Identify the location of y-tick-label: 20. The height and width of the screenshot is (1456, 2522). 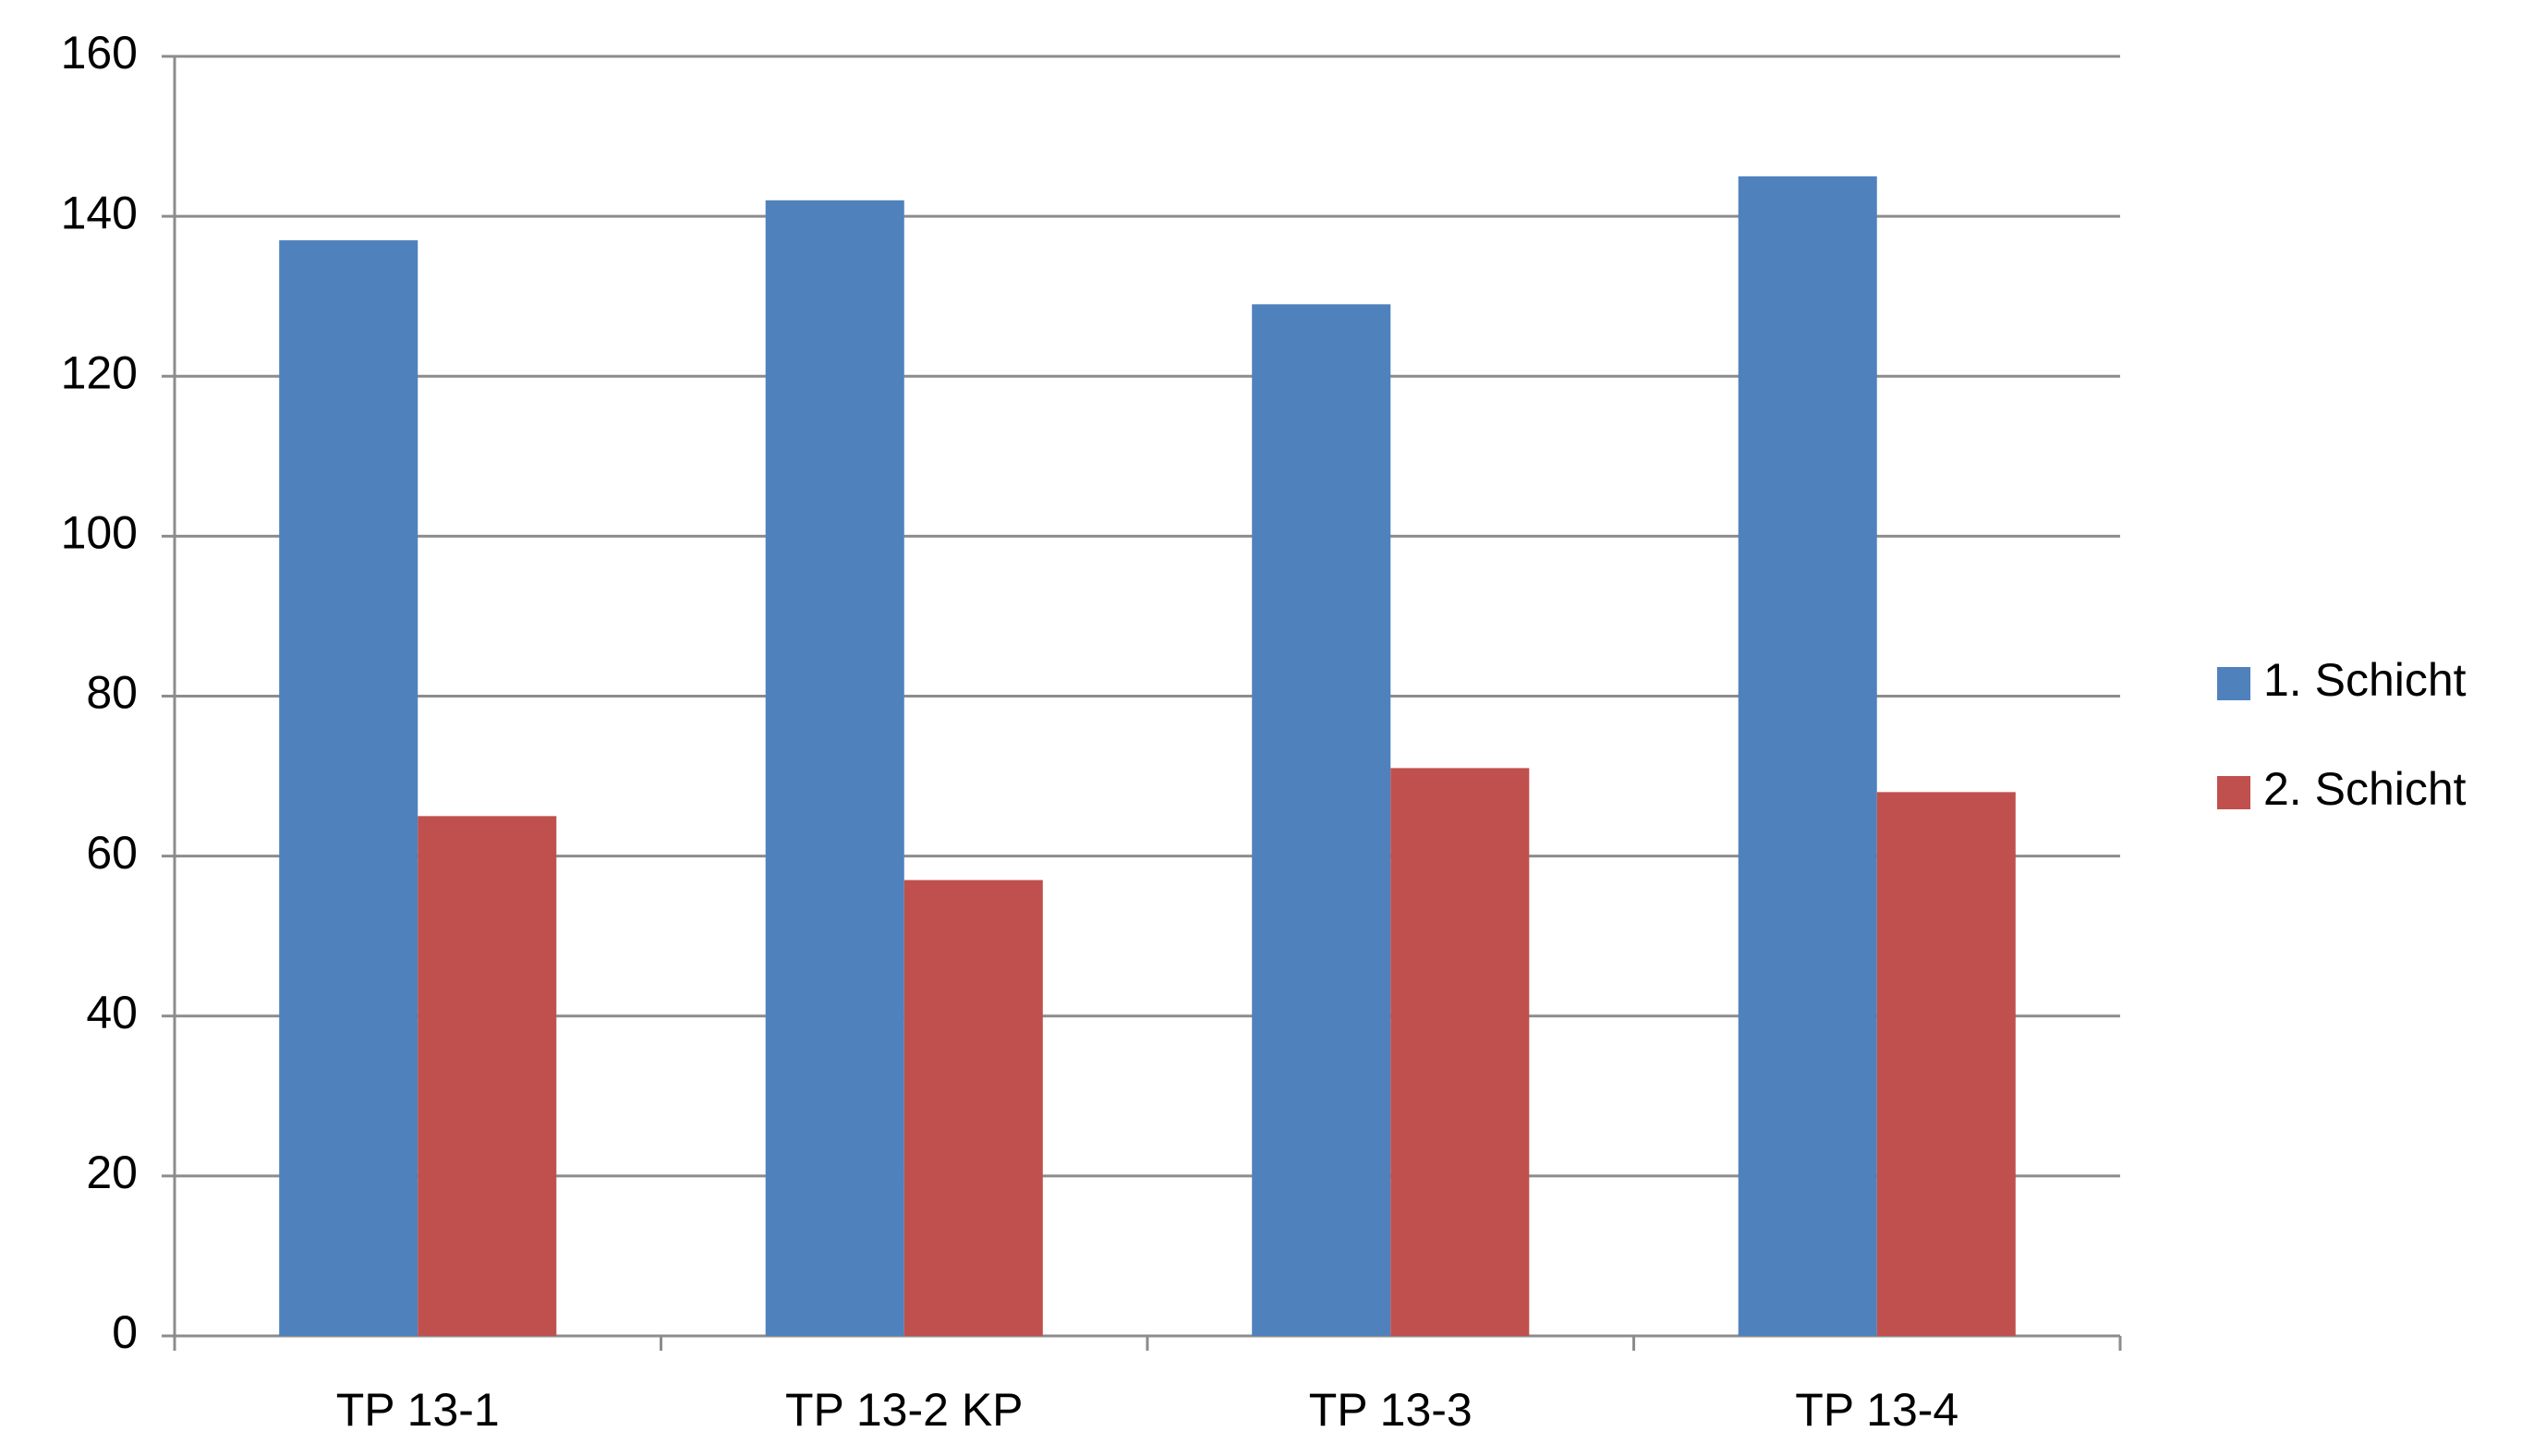
(112, 1172).